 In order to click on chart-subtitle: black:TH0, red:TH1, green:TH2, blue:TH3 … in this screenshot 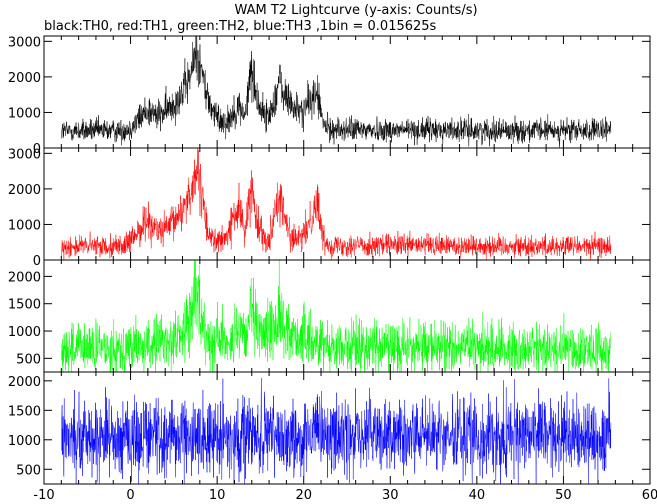, I will do `click(240, 26)`.